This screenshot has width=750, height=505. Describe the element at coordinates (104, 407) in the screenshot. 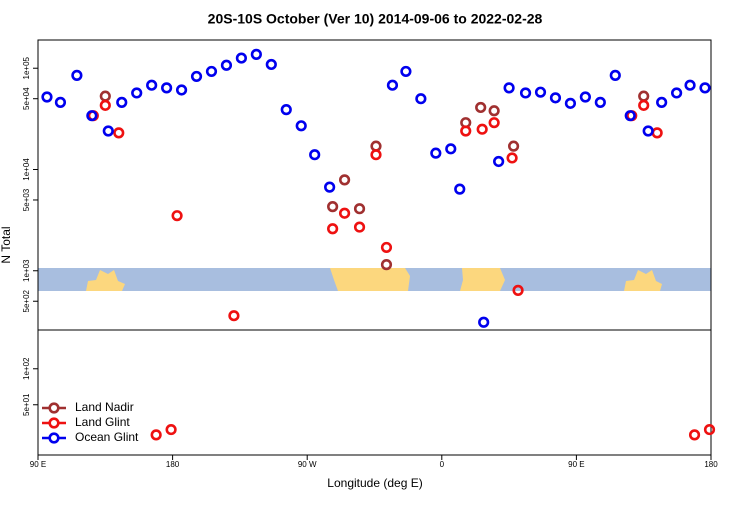

I see `legend-label: Land Nadir` at that location.